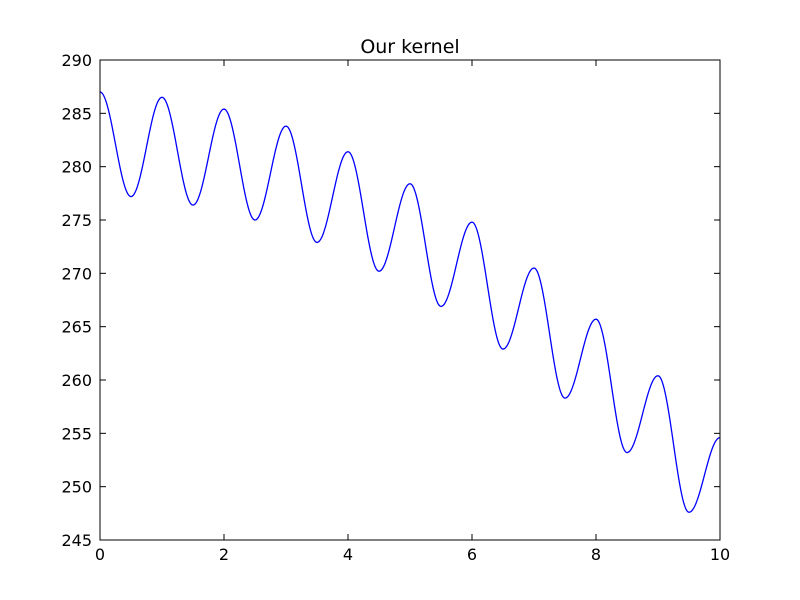 The image size is (800, 600). Describe the element at coordinates (348, 554) in the screenshot. I see `x-tick-label: 4` at that location.